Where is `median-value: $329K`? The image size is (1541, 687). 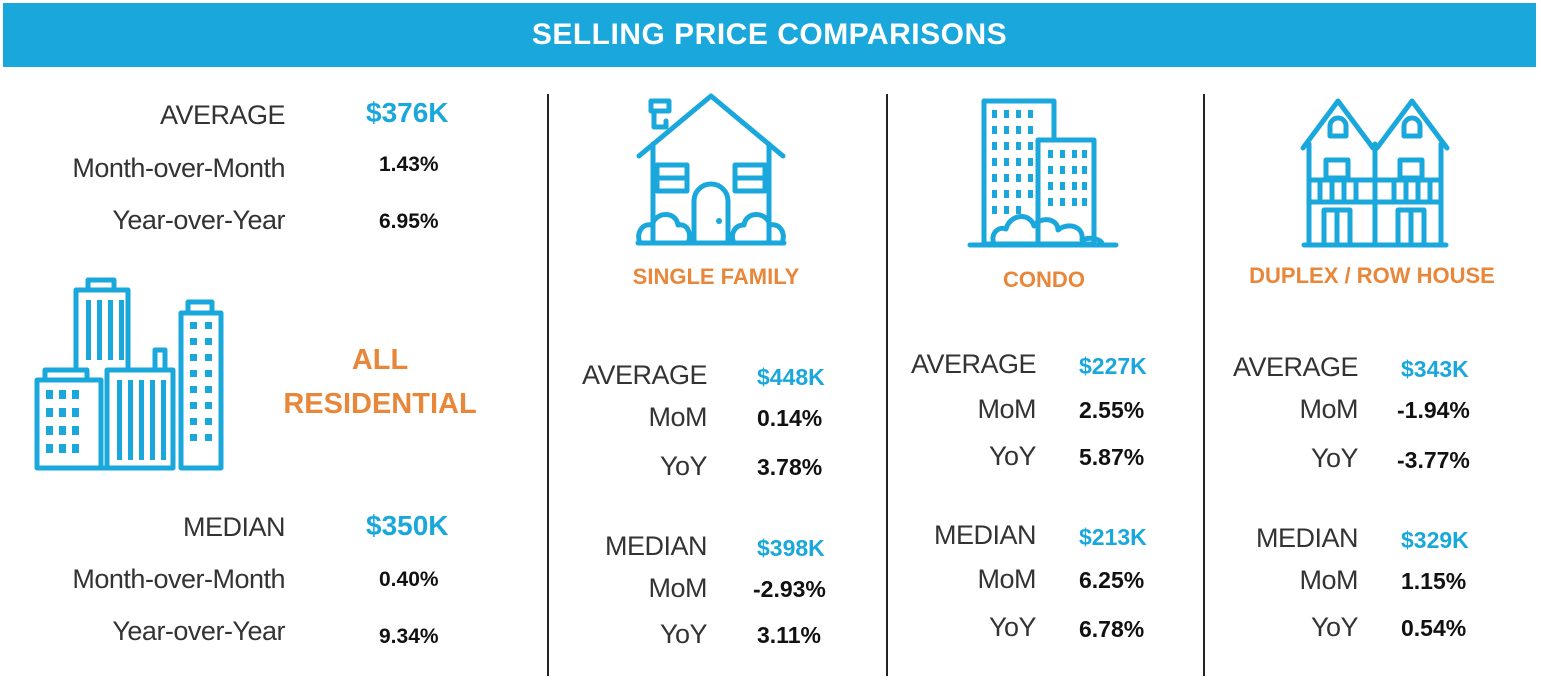
median-value: $329K is located at coordinates (1435, 540).